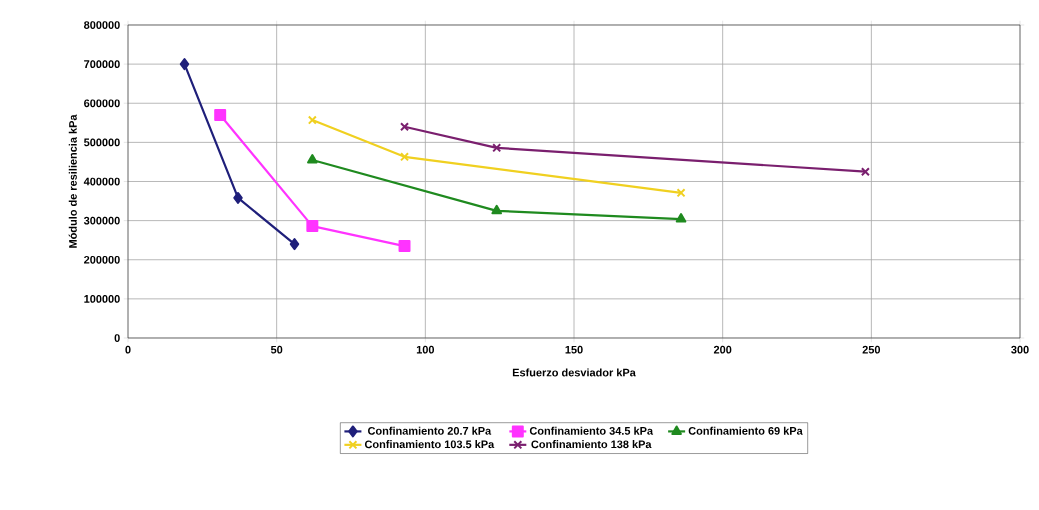 The image size is (1039, 510). I want to click on y-tick-label: 200000, so click(102, 259).